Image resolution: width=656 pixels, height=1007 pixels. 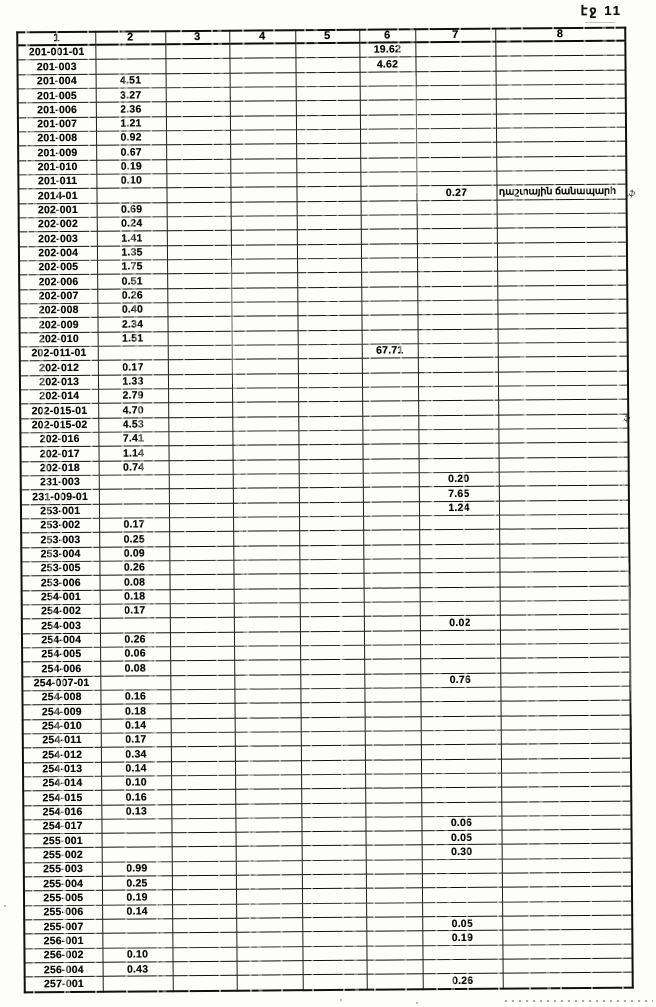 What do you see at coordinates (61, 683) in the screenshot?
I see `row-code-cell: 254-007-01` at bounding box center [61, 683].